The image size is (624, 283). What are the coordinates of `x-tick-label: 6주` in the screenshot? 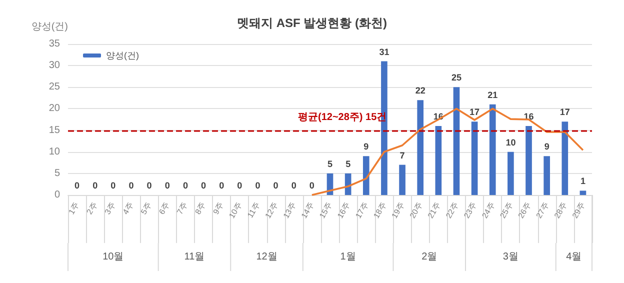 It's located at (164, 208).